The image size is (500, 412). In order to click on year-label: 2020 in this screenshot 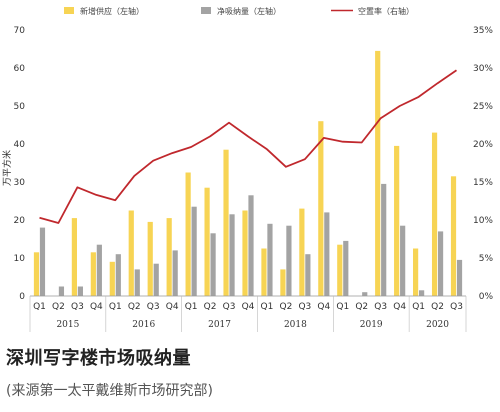, I will do `click(437, 325)`.